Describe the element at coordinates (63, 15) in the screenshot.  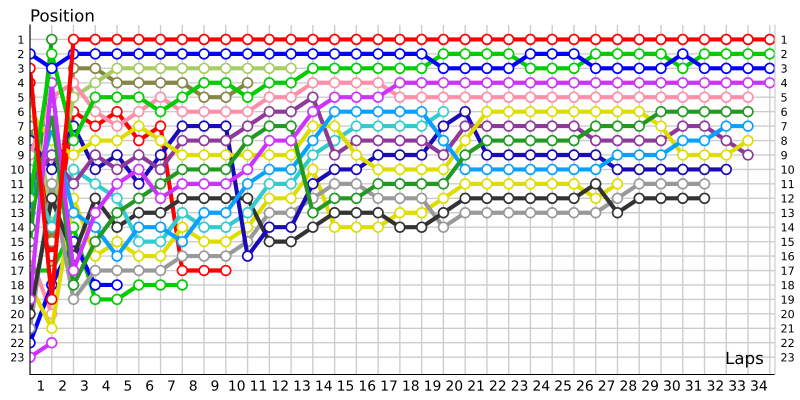
I see `y-axis-title: Position` at that location.